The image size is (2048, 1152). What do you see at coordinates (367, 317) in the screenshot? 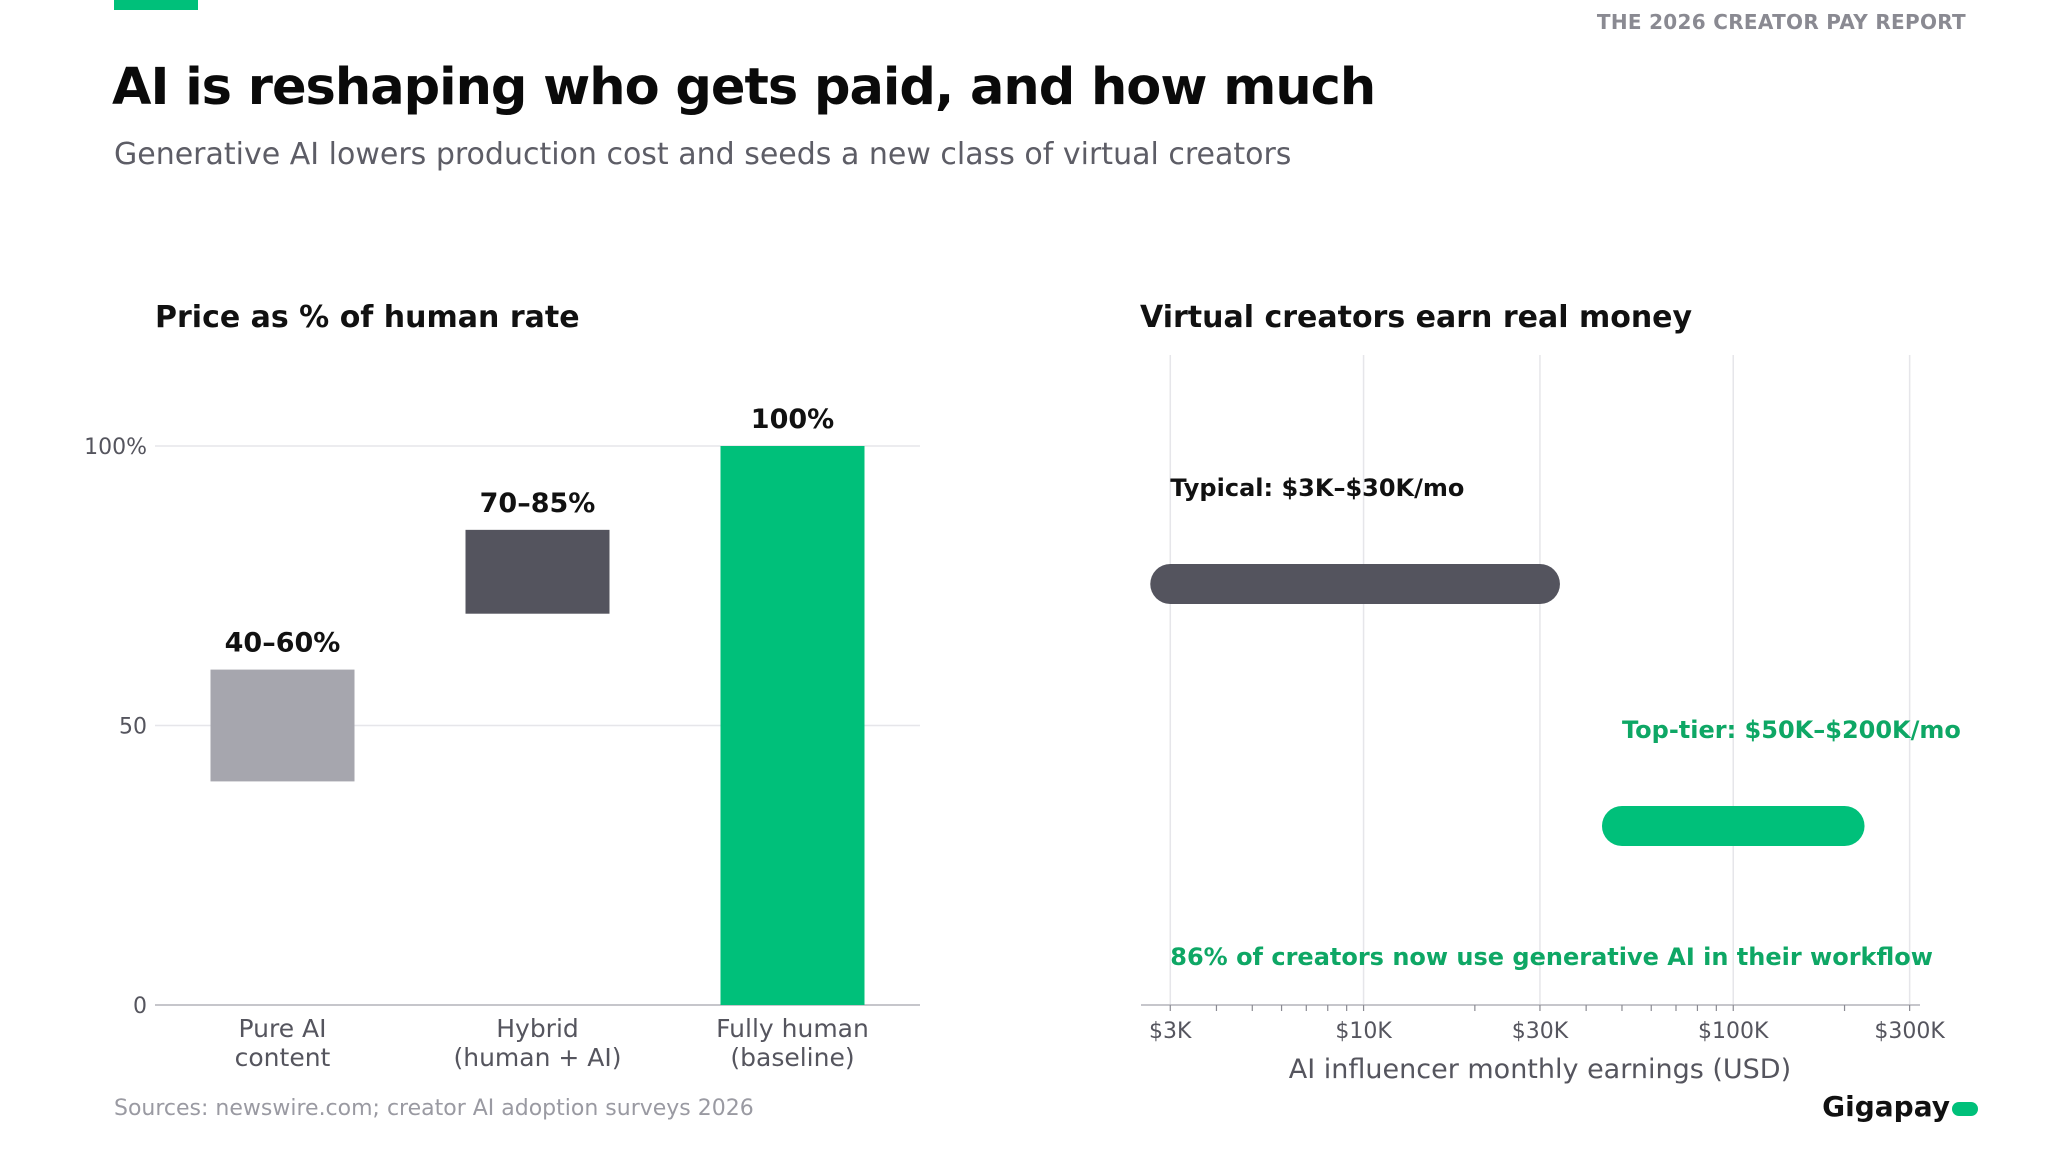
I see `left-chart-title: Price as % of human rate` at bounding box center [367, 317].